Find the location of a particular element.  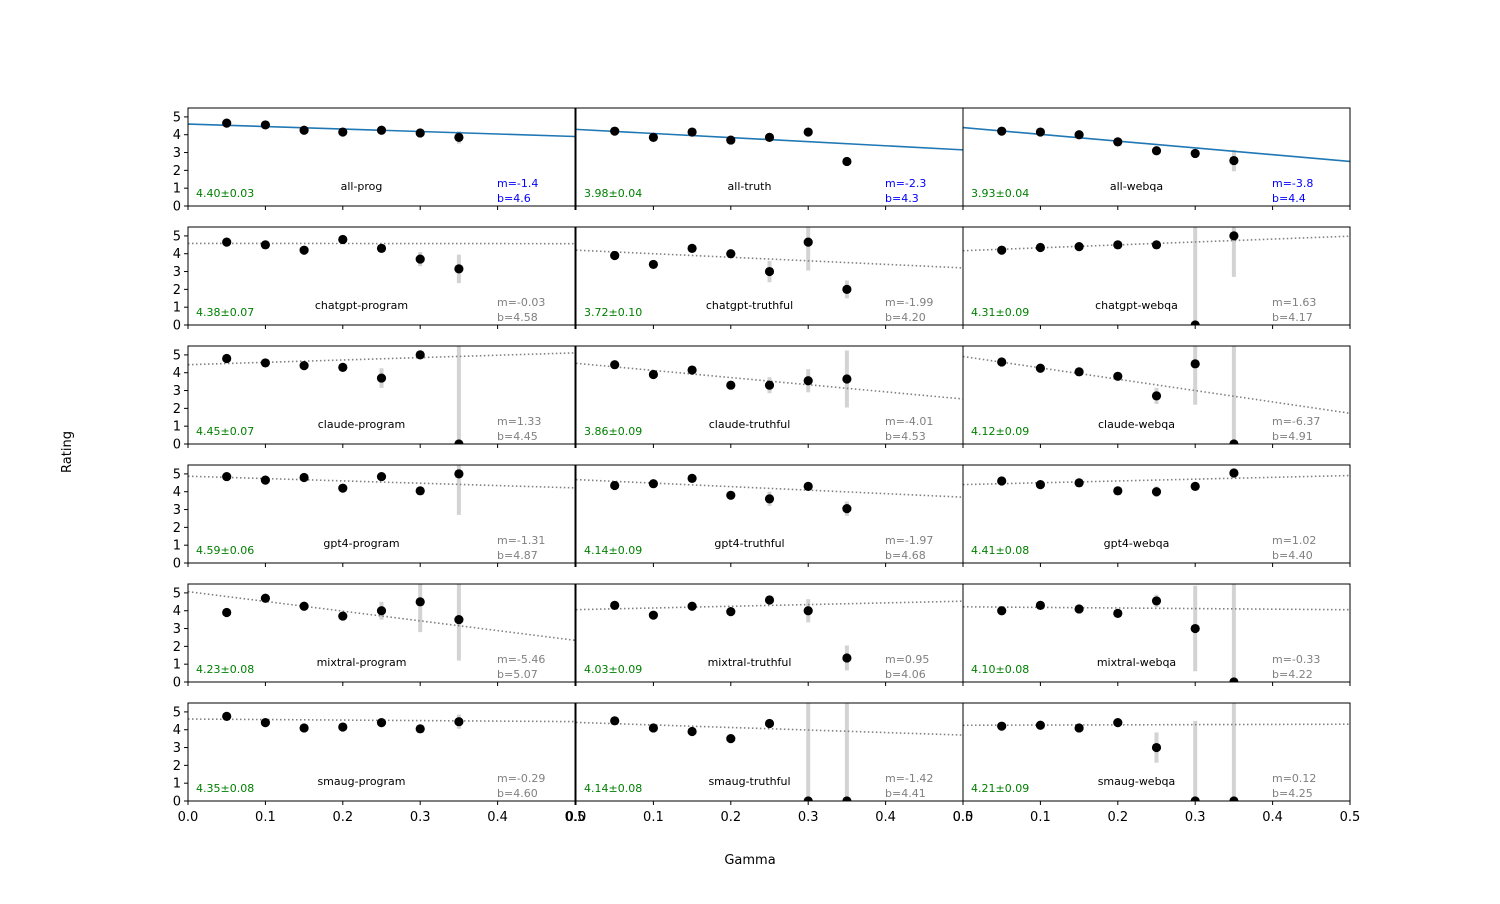

panel-label: claude-truthful is located at coordinates (750, 424).